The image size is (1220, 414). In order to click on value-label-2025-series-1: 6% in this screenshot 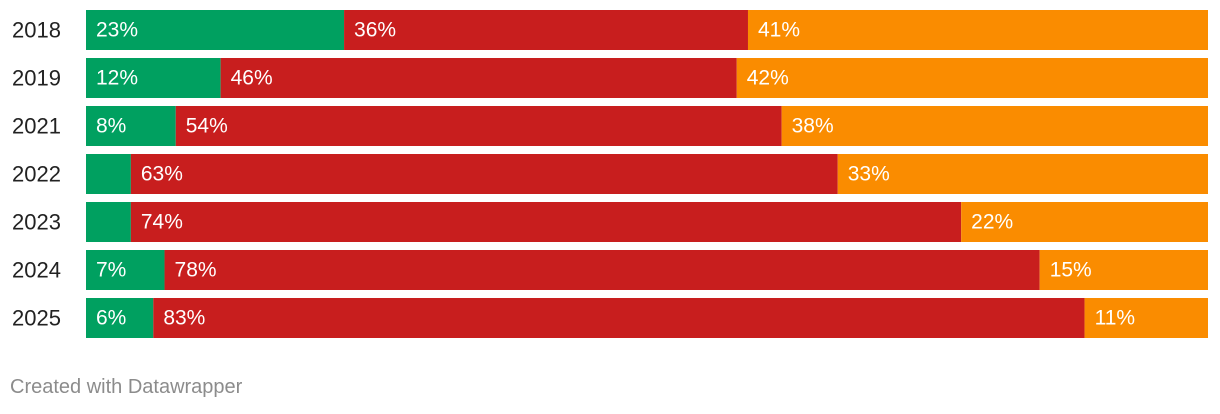, I will do `click(111, 318)`.